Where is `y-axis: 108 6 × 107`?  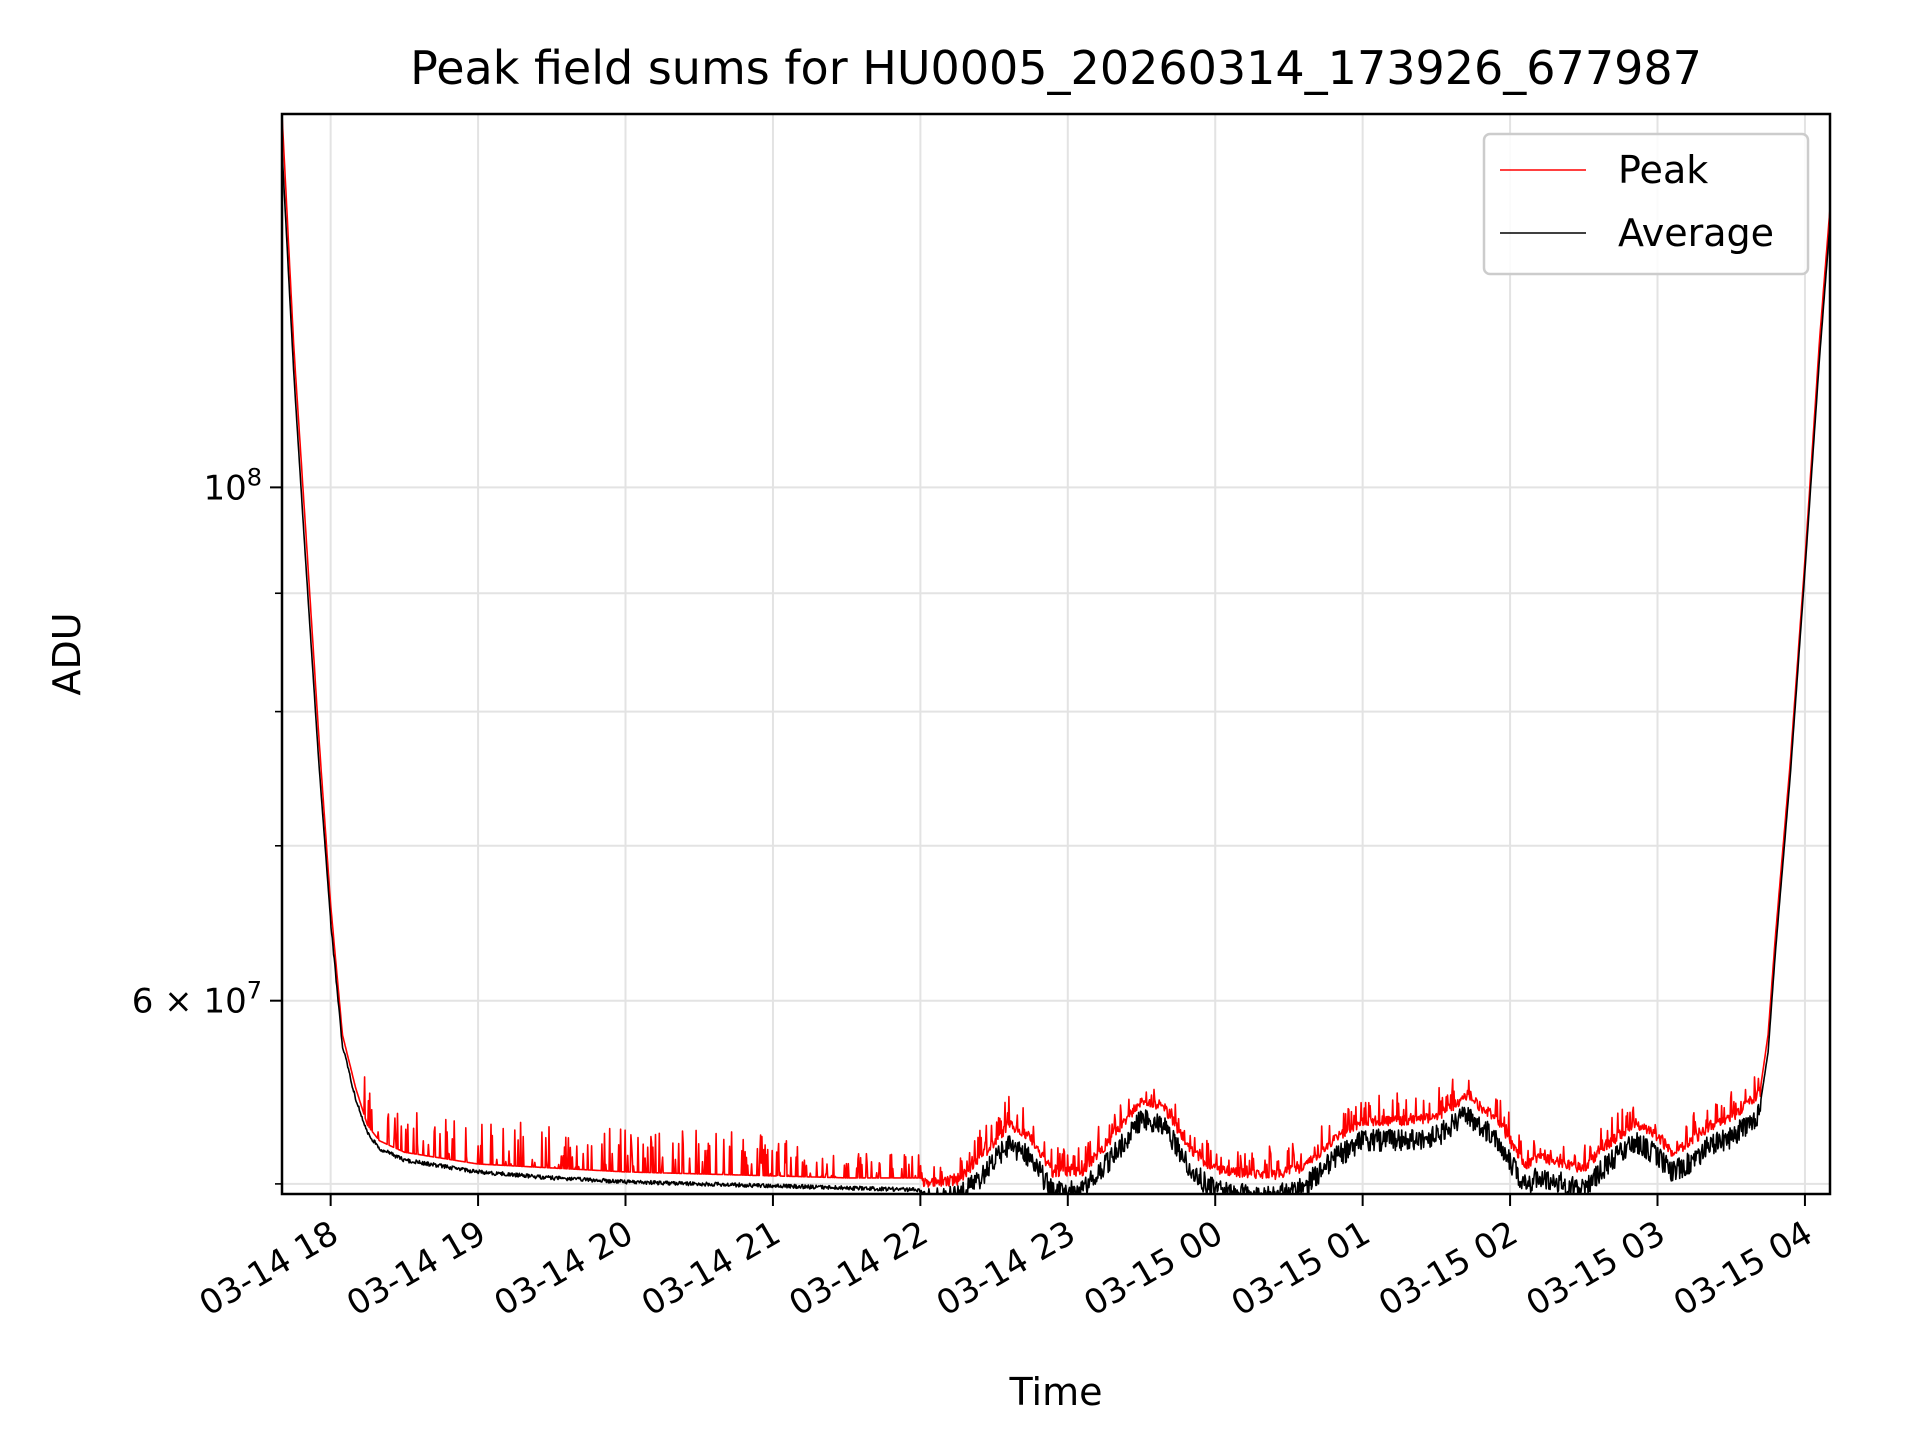
y-axis: 108 6 × 107 is located at coordinates (207, 824).